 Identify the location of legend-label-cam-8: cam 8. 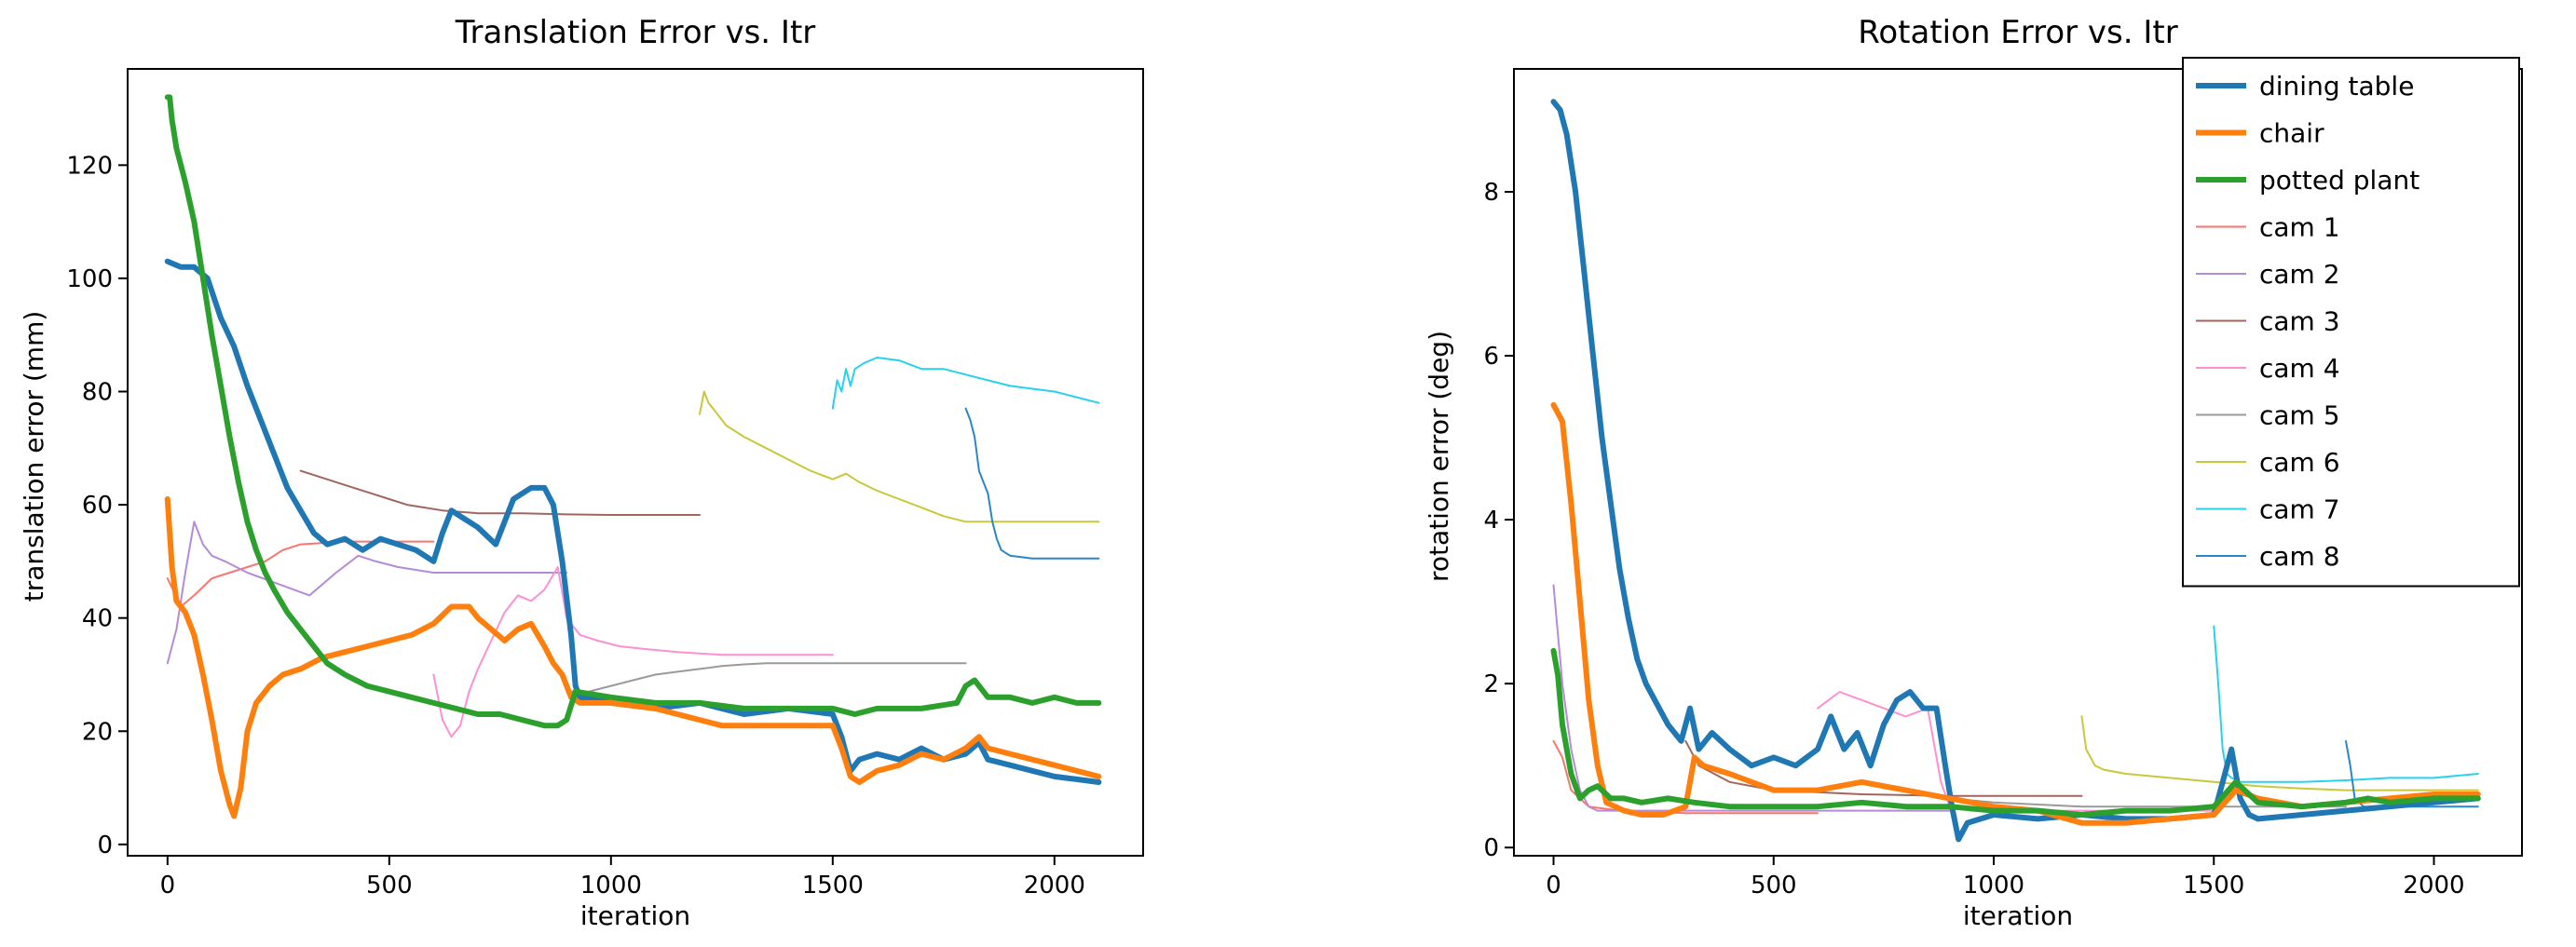
(2299, 556).